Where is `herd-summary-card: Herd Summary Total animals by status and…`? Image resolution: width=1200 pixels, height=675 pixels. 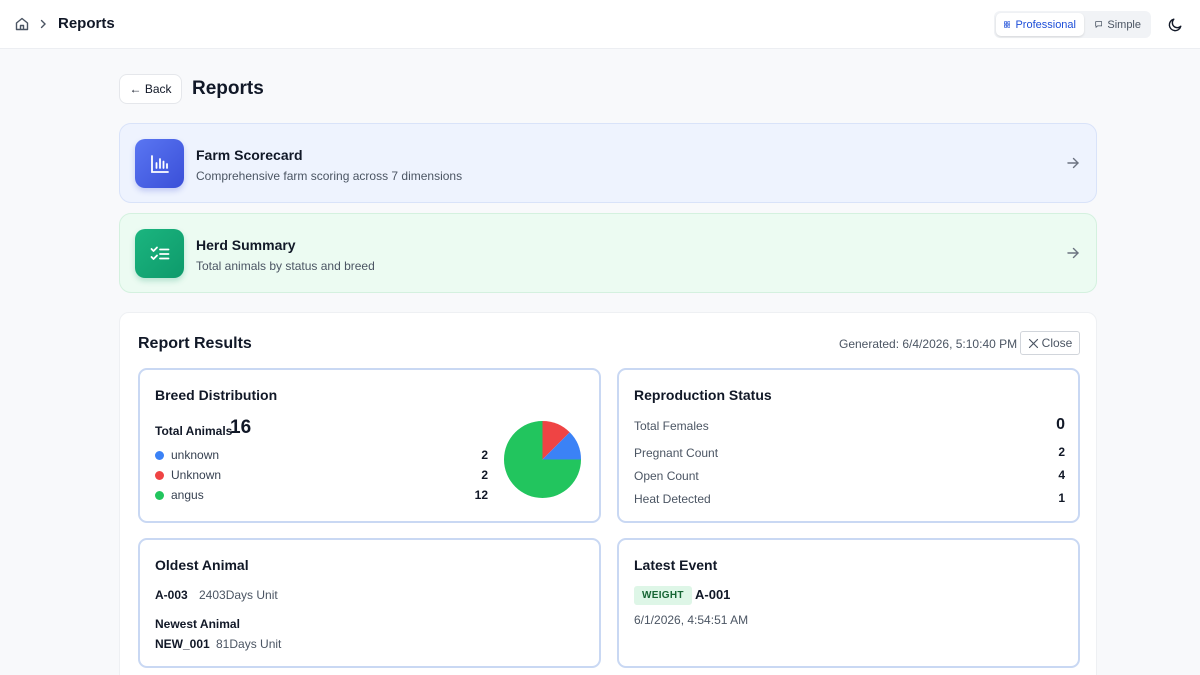 herd-summary-card: Herd Summary Total animals by status and… is located at coordinates (608, 253).